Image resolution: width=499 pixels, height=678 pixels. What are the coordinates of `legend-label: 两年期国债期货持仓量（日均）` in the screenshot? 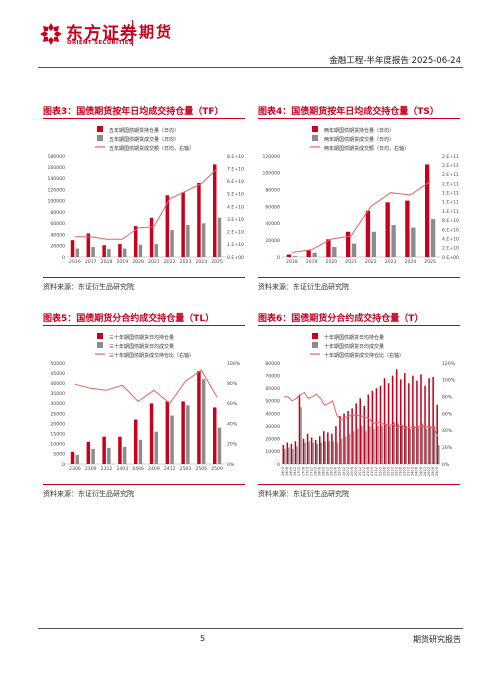 It's located at (359, 130).